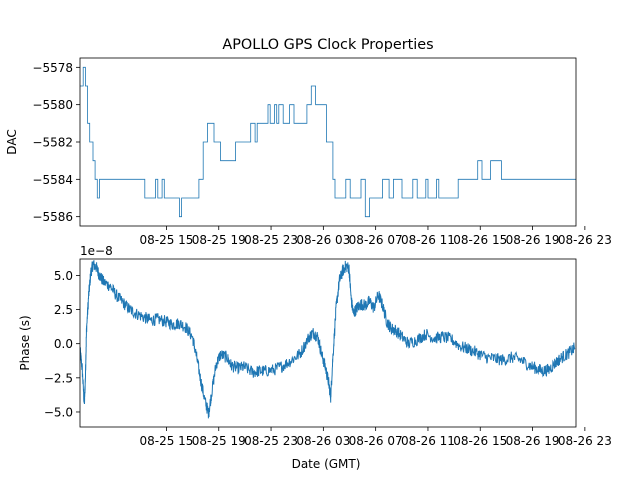 This screenshot has height=480, width=640. I want to click on phase-x-label: Date (GMT), so click(326, 464).